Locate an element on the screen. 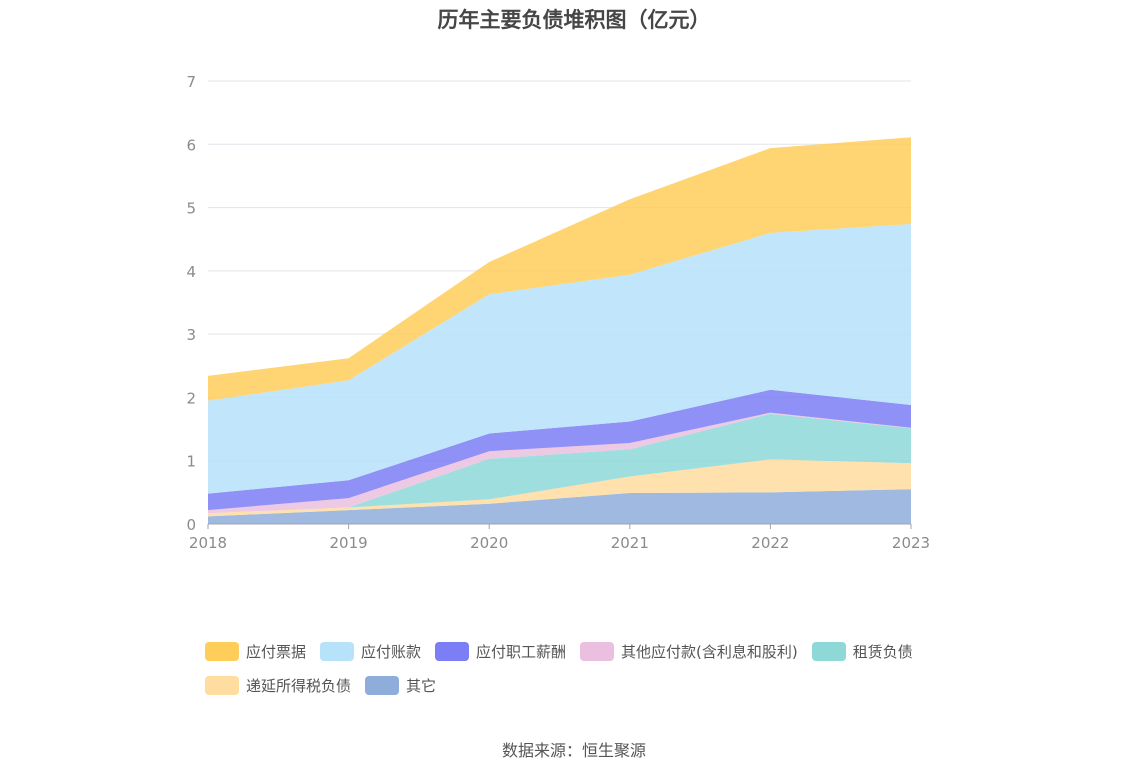  x-tick-label: 2020 is located at coordinates (489, 543).